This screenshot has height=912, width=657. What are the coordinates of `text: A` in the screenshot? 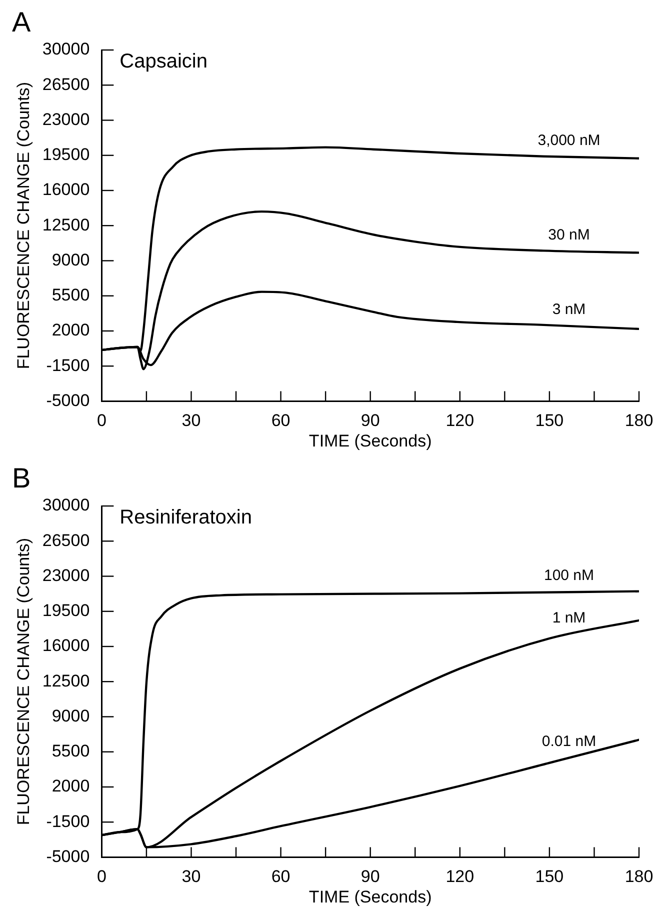 It's located at (21, 22).